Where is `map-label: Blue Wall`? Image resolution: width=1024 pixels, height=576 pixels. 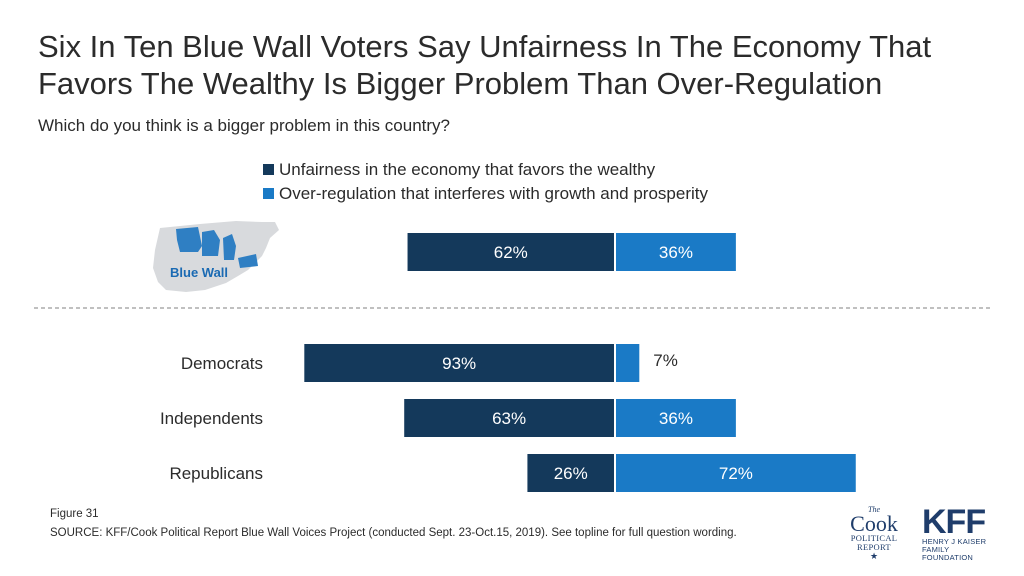 map-label: Blue Wall is located at coordinates (199, 272).